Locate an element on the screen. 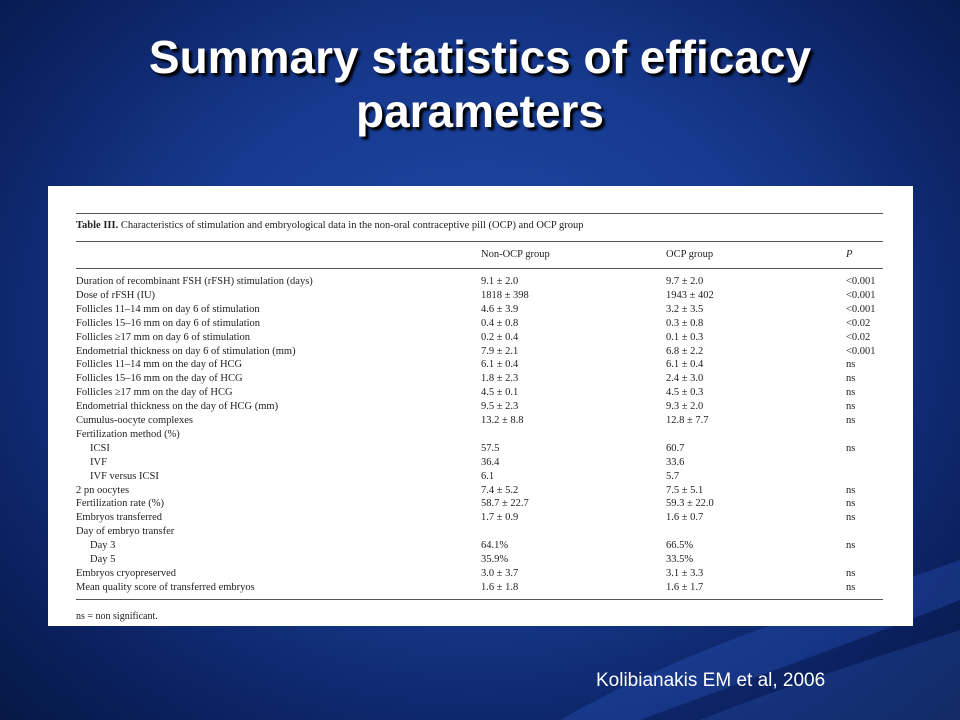 This screenshot has width=960, height=720. row-ocp-value: 5.7 is located at coordinates (673, 476).